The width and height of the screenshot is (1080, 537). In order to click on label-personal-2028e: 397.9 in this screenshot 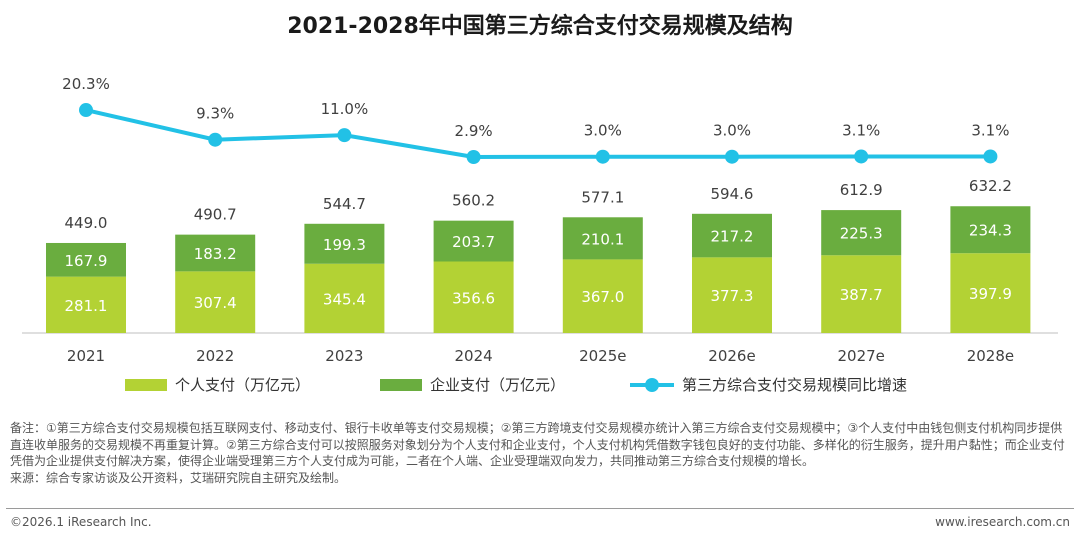, I will do `click(990, 294)`.